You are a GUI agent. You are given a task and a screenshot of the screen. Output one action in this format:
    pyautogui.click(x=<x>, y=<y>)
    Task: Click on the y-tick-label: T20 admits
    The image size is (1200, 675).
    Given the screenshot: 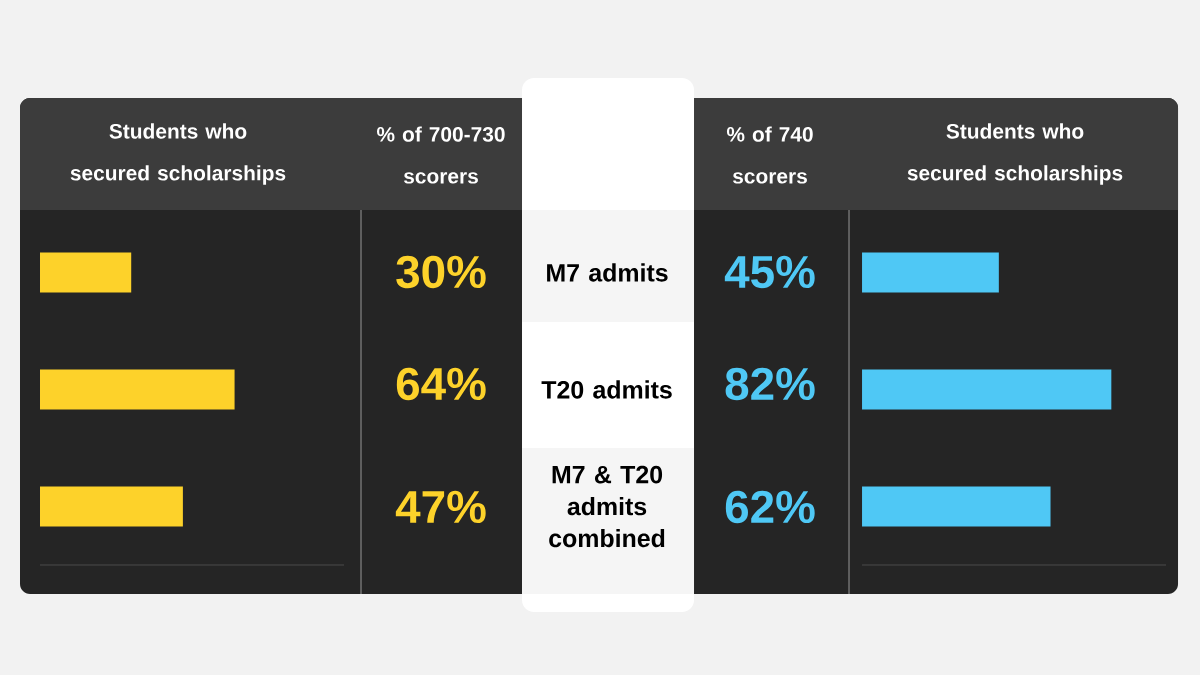 What is the action you would take?
    pyautogui.click(x=606, y=389)
    